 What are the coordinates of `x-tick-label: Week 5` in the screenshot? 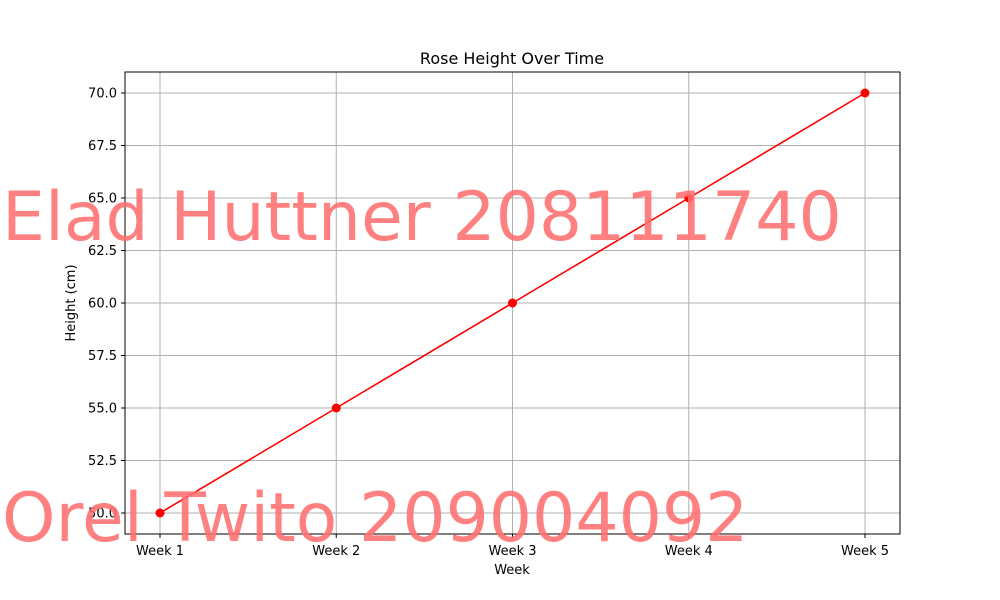 It's located at (865, 551).